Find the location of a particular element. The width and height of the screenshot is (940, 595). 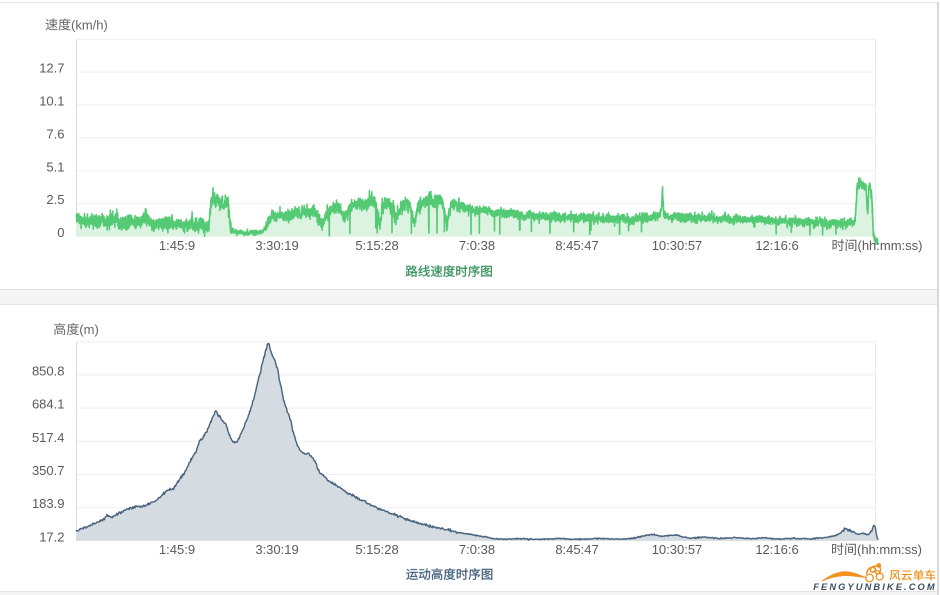

svg-text: 0 is located at coordinates (60, 232).